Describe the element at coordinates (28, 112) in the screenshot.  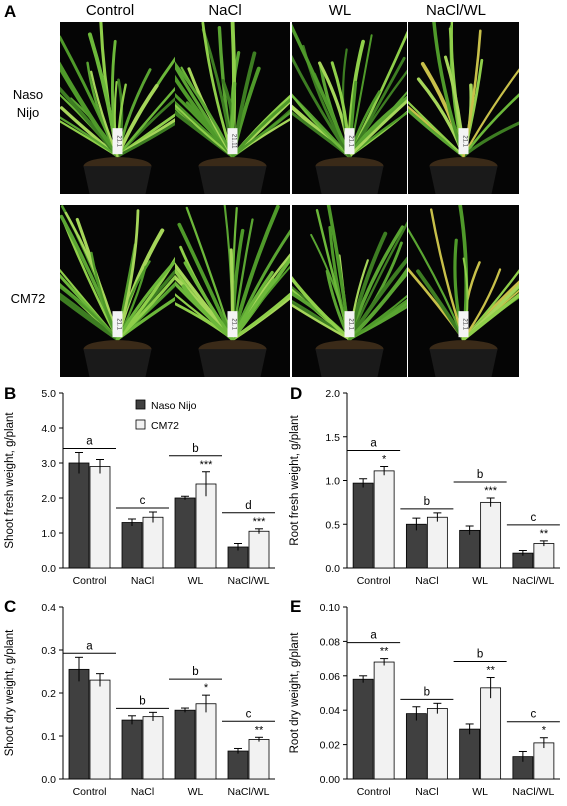
I see `row-label-line-2: Nijo` at that location.